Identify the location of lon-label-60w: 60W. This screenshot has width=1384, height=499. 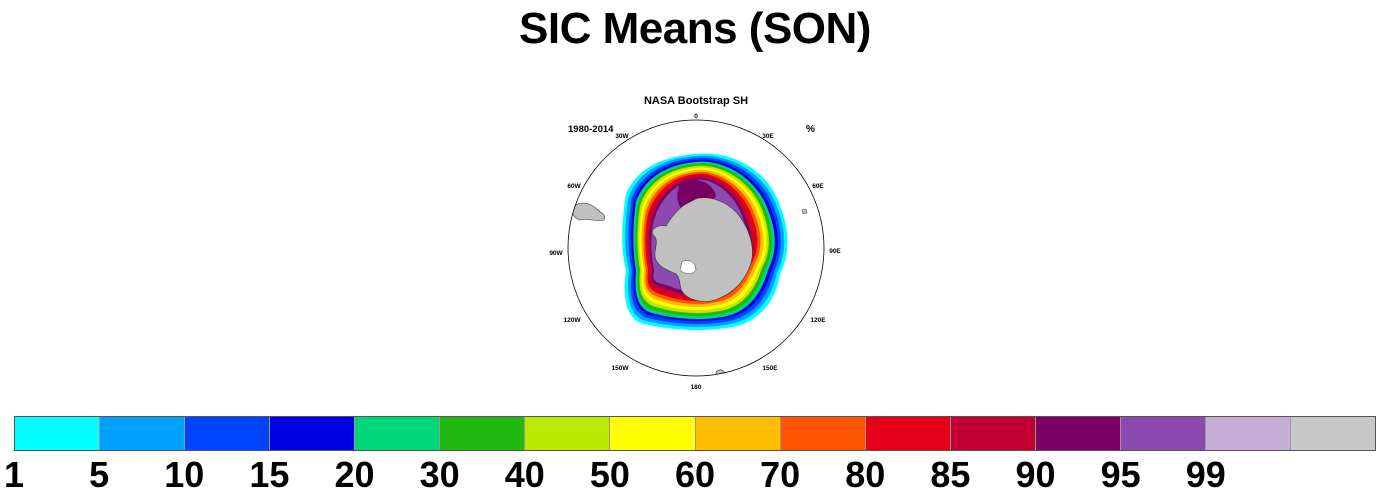
(574, 186).